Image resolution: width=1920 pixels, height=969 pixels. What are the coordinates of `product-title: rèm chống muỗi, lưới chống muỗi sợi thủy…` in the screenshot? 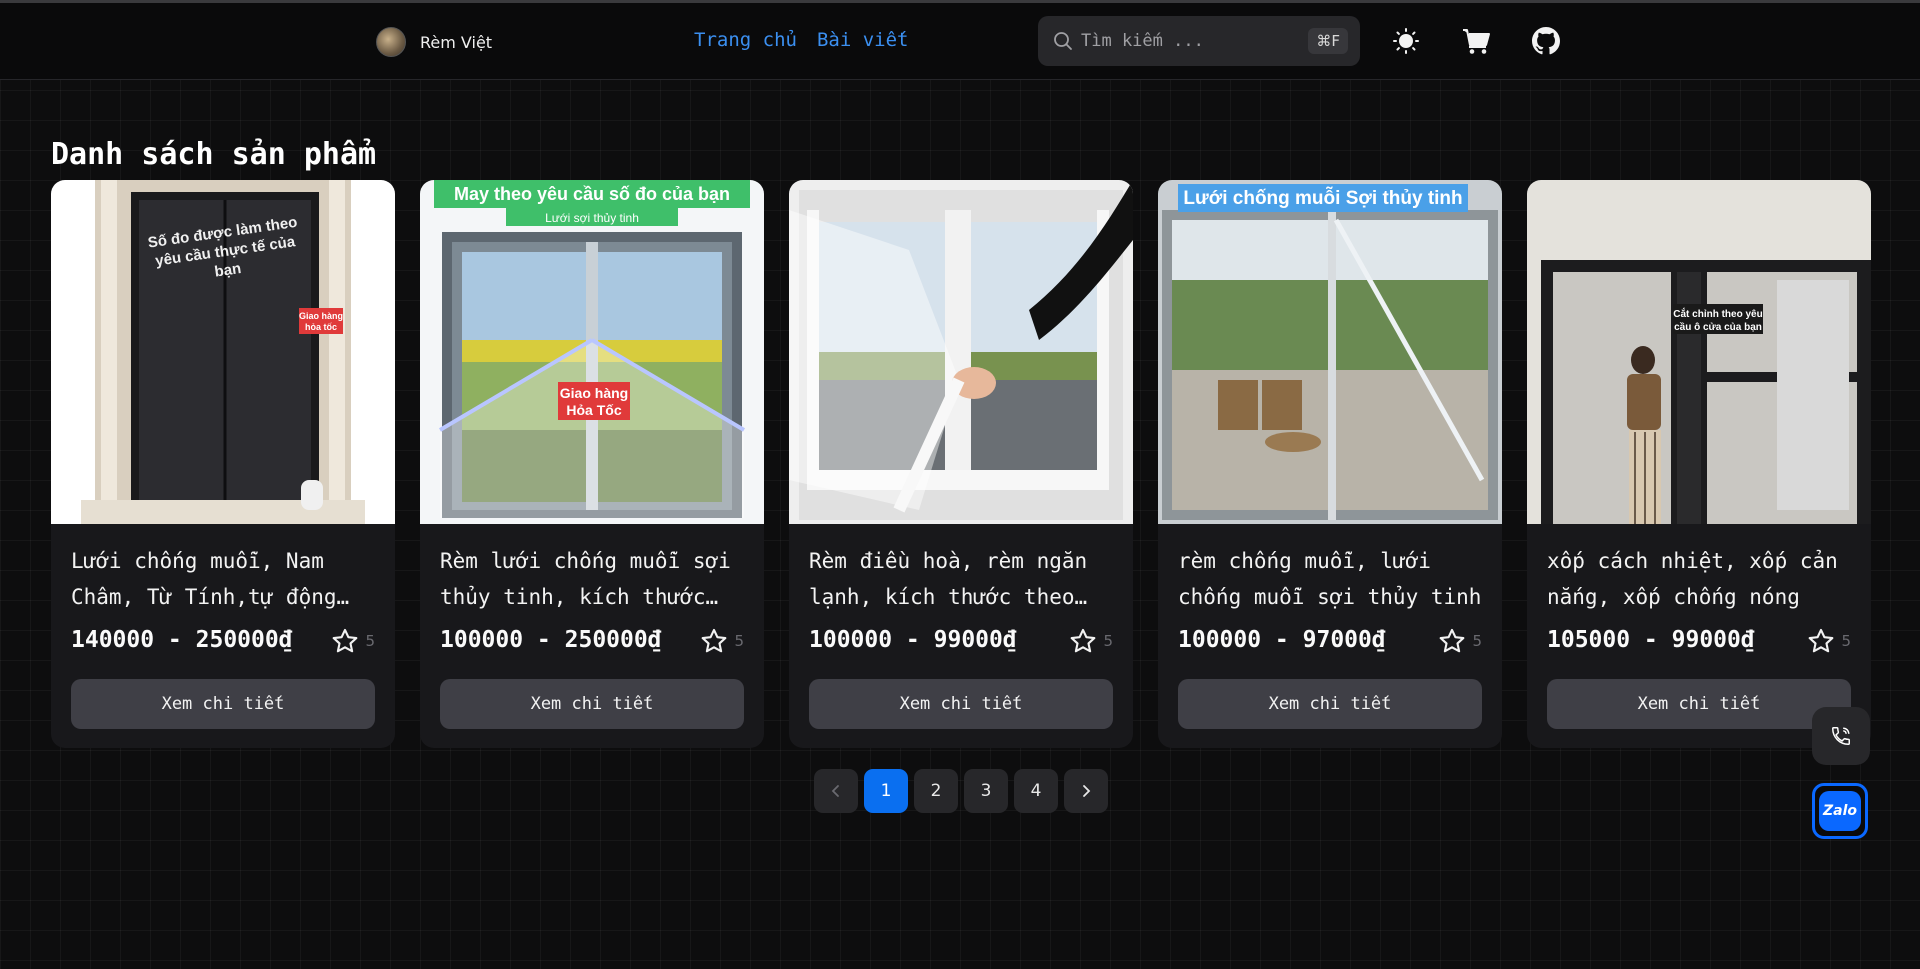 It's located at (1330, 579).